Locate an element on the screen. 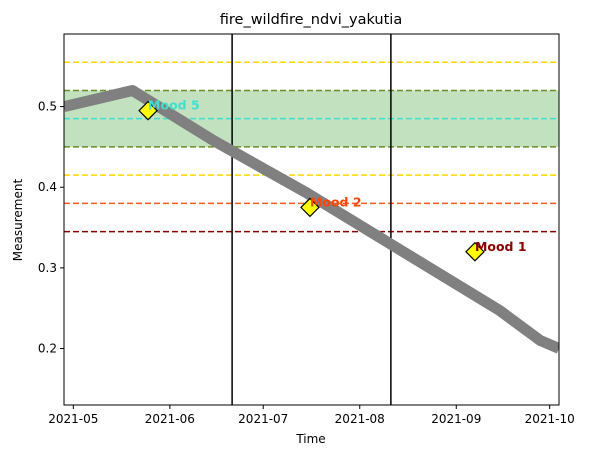 This screenshot has width=604, height=462. annotation-label-2: Mood 2 is located at coordinates (336, 201).